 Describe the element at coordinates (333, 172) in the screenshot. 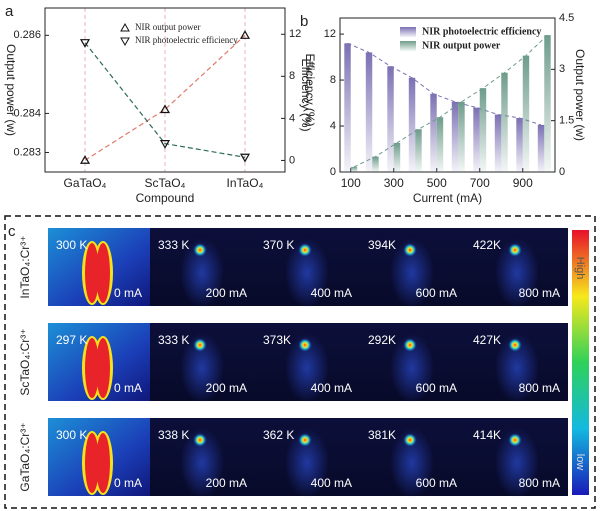

I see `y-tick-label: 0` at that location.